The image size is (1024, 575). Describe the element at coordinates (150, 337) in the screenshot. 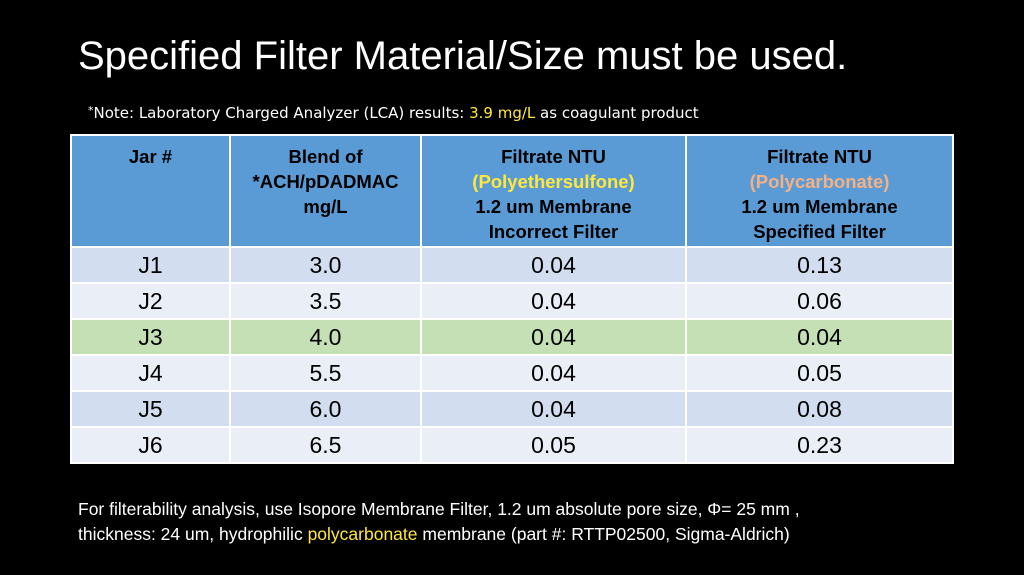

I see `cell-jar: J3` at that location.